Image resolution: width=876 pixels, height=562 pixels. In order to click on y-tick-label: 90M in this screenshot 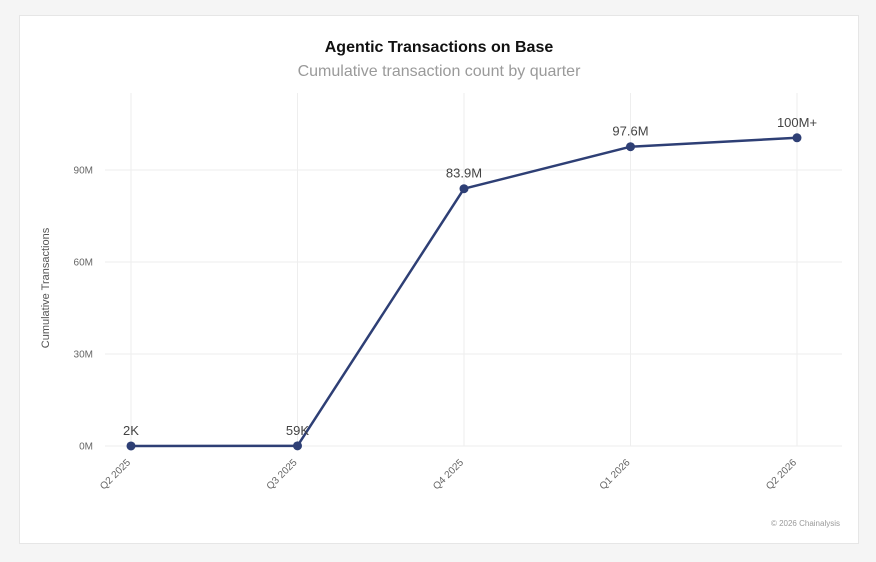, I will do `click(83, 171)`.